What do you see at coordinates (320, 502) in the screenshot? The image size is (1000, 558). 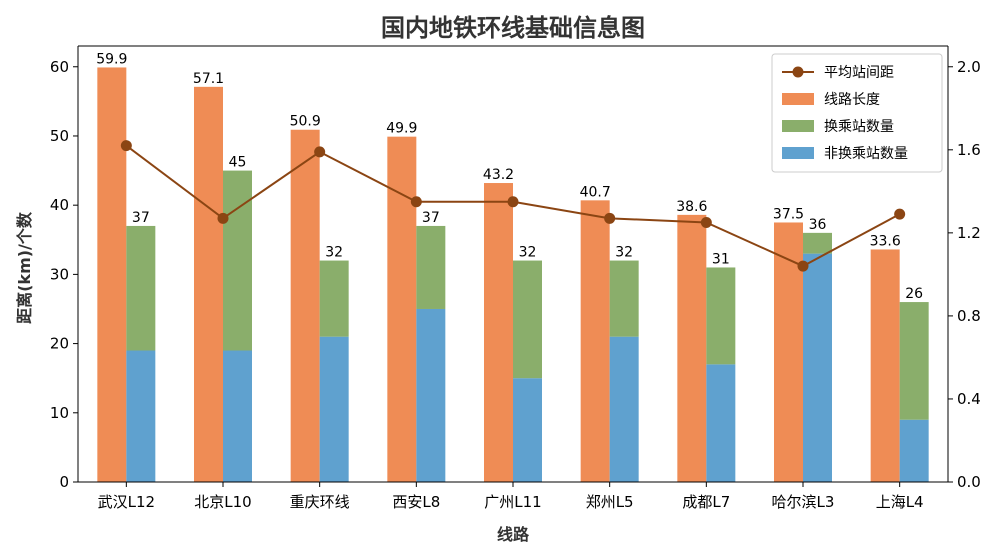 I see `x-tick-label: 重庆环线` at bounding box center [320, 502].